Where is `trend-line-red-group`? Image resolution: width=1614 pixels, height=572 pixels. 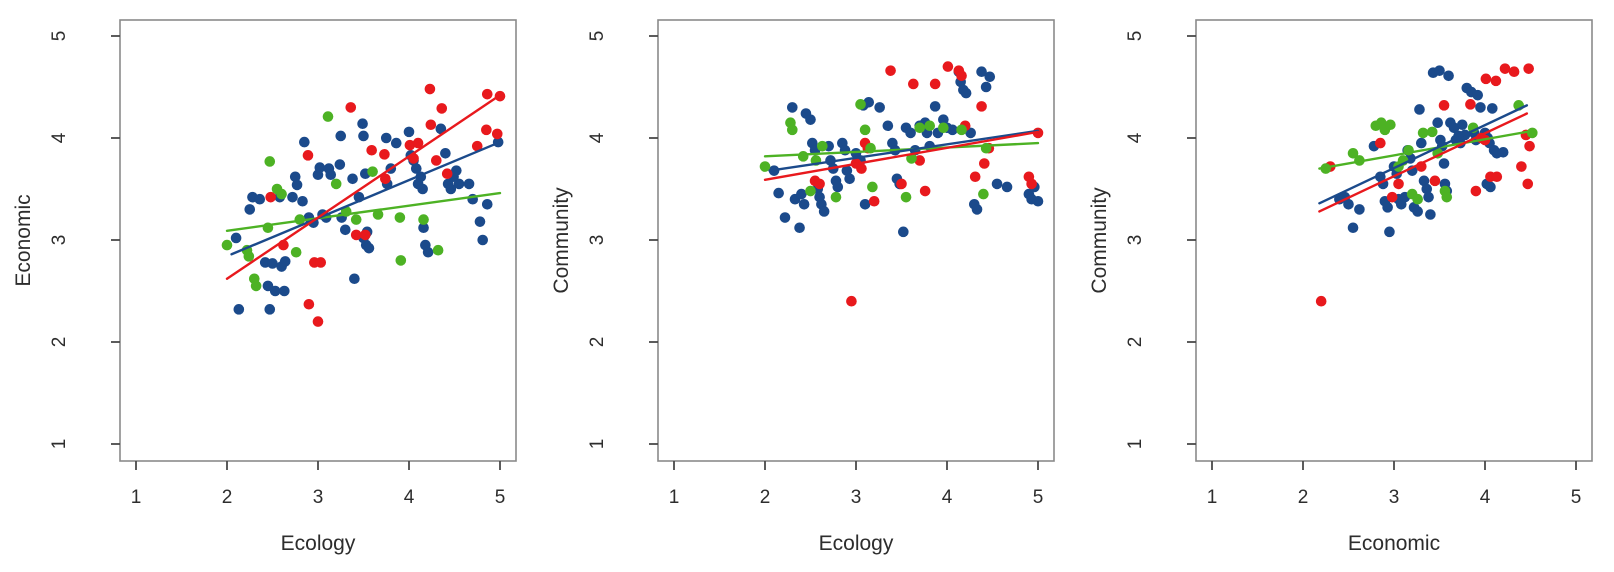
trend-line-red-group is located at coordinates (1423, 162).